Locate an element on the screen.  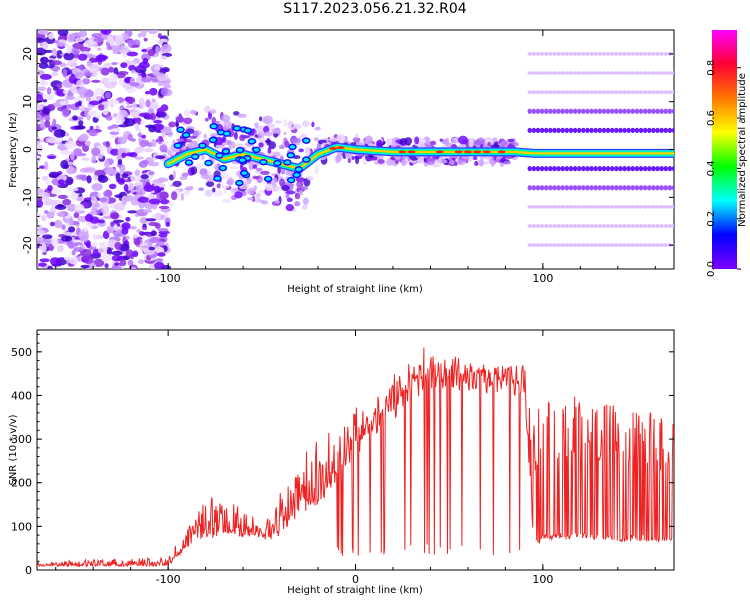
y-tick-label: 200 is located at coordinates (21, 483).